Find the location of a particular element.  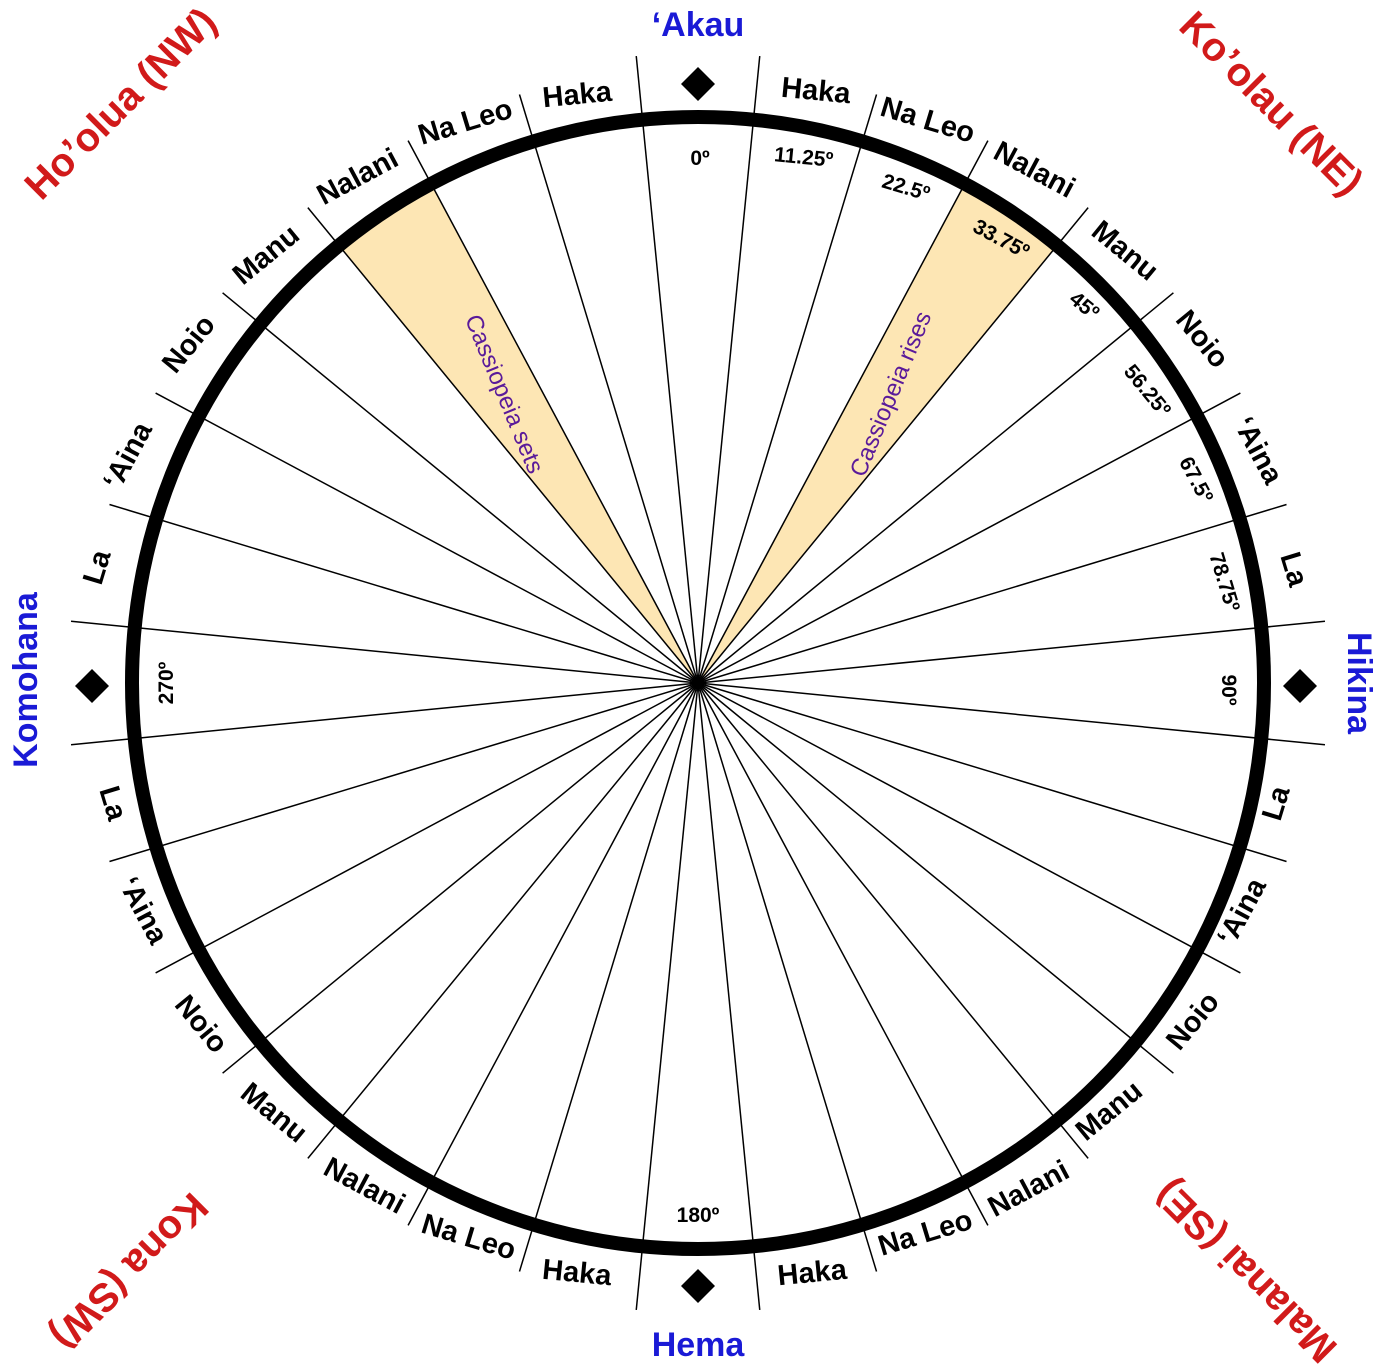

cardinal-label-west: Komohana is located at coordinates (26, 679).